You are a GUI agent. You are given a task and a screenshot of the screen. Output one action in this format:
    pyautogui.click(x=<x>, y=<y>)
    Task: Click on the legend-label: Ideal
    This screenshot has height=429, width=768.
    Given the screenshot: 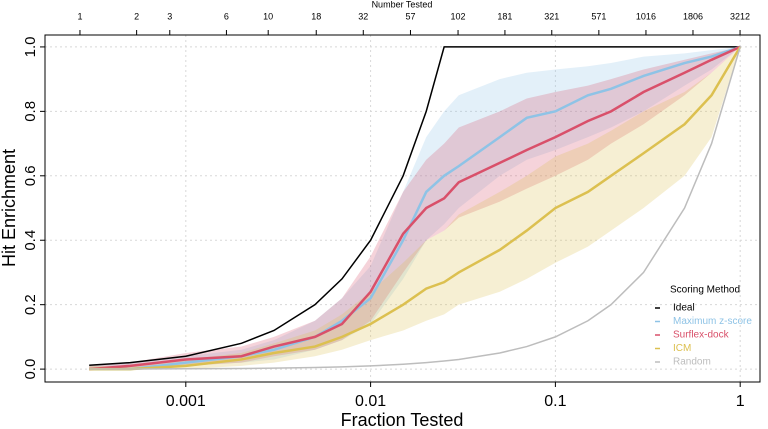 What is the action you would take?
    pyautogui.click(x=684, y=308)
    